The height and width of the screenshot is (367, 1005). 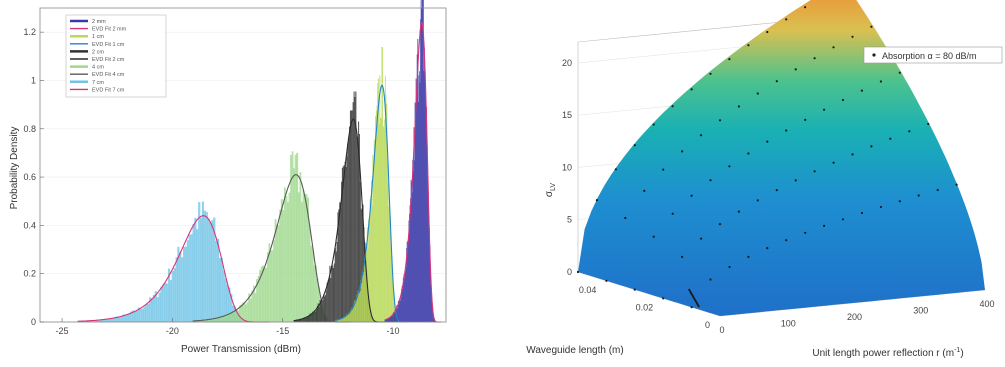 What do you see at coordinates (98, 68) in the screenshot?
I see `left-legend-entry: 4 cm` at bounding box center [98, 68].